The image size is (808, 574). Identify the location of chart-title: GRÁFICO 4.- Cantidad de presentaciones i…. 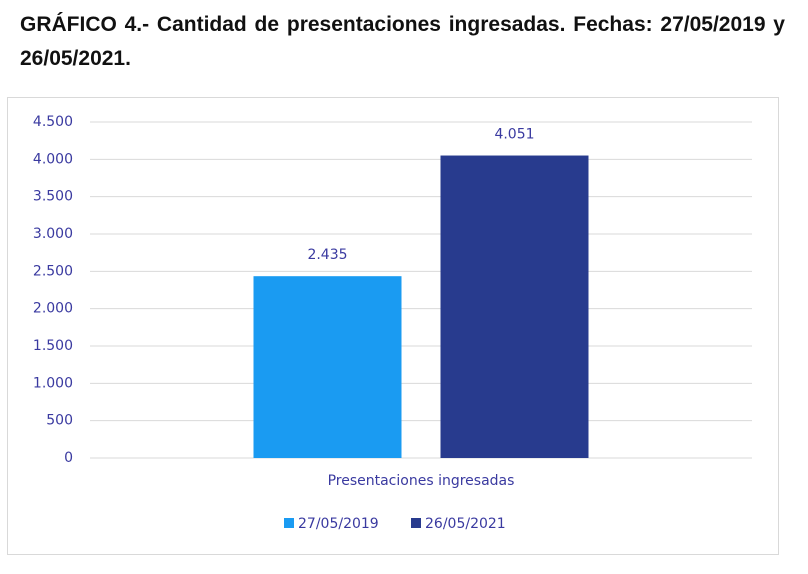
(402, 41).